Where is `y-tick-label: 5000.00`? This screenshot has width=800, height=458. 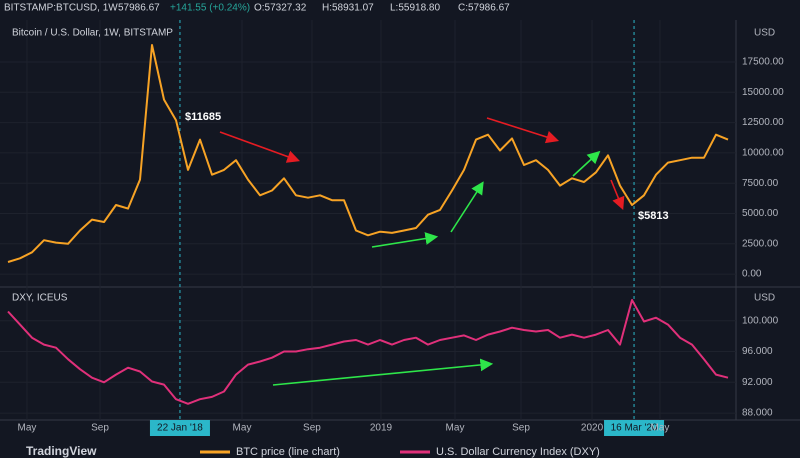 y-tick-label: 5000.00 is located at coordinates (760, 213).